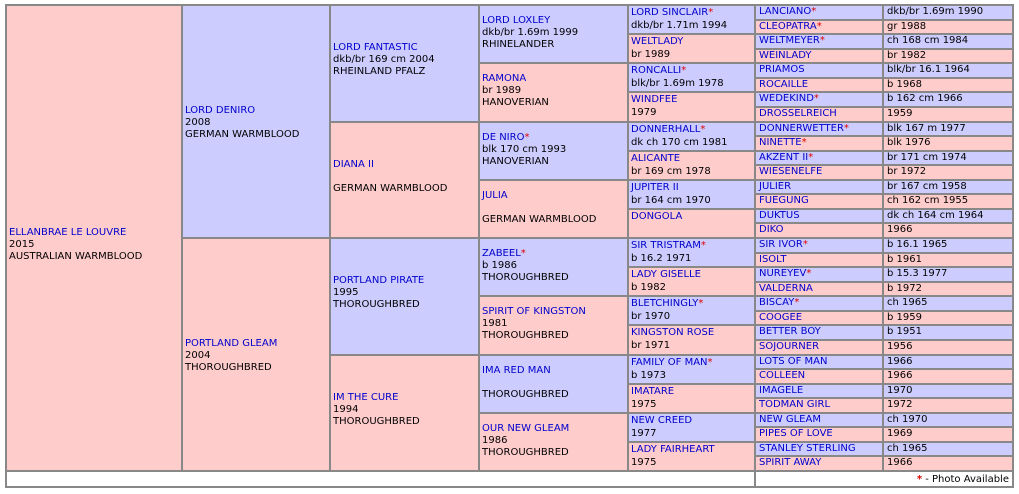  I want to click on horse-name-link: IMATARE, so click(653, 391).